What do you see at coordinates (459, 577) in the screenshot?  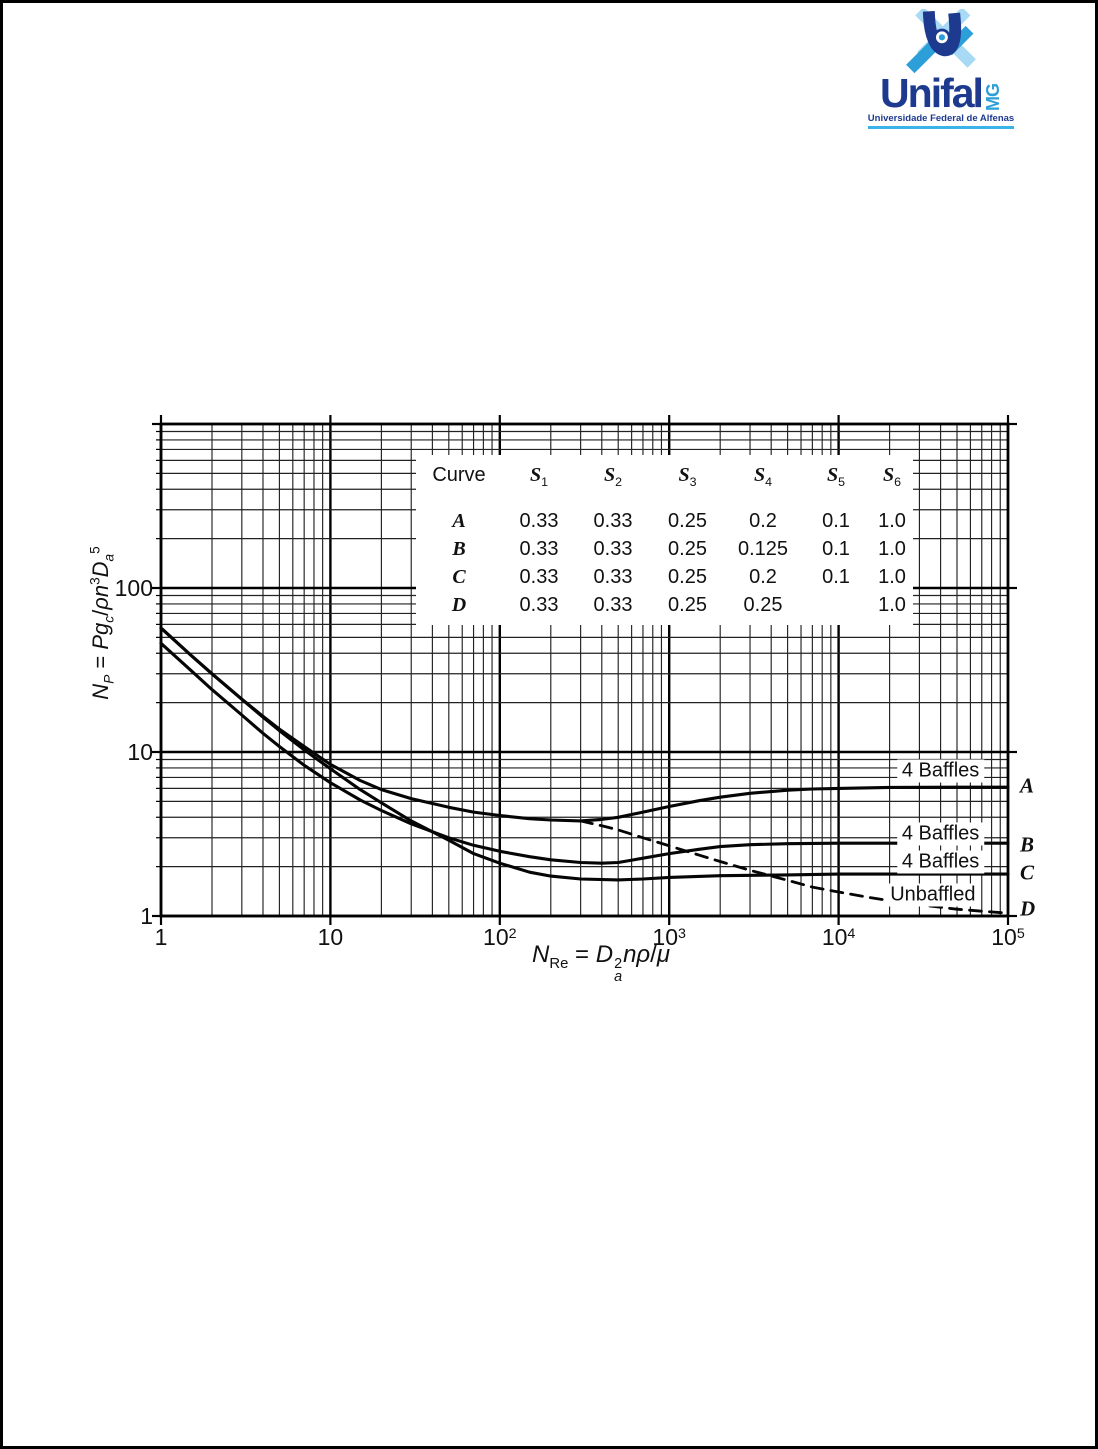 I see `curve-id-cell: C` at bounding box center [459, 577].